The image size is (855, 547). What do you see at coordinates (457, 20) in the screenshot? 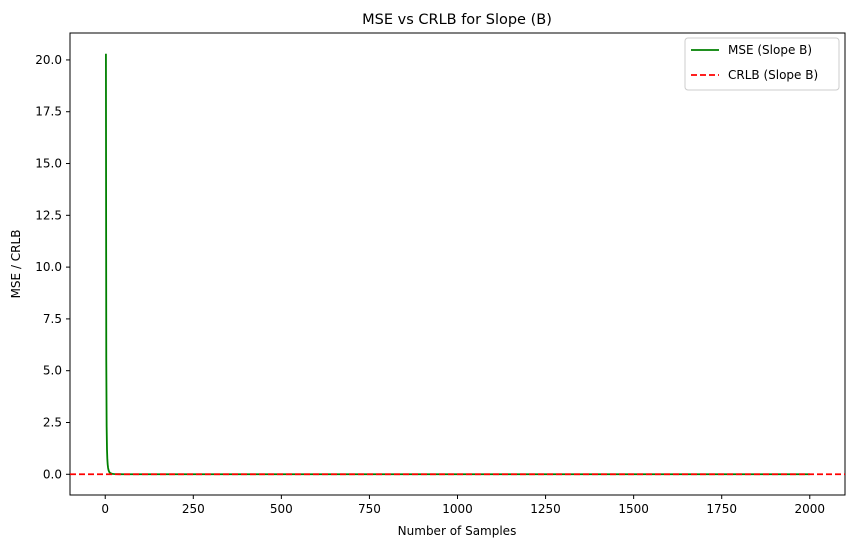
I see `chart-title: MSE vs CRLB for Slope (B)` at bounding box center [457, 20].